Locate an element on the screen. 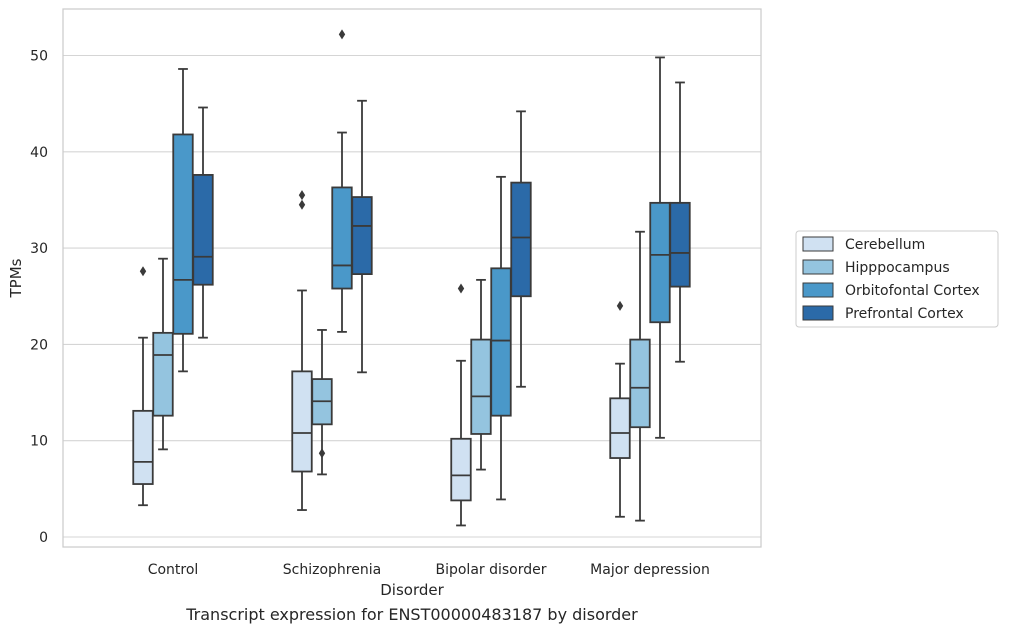  y-tick-label: 10 is located at coordinates (39, 442).